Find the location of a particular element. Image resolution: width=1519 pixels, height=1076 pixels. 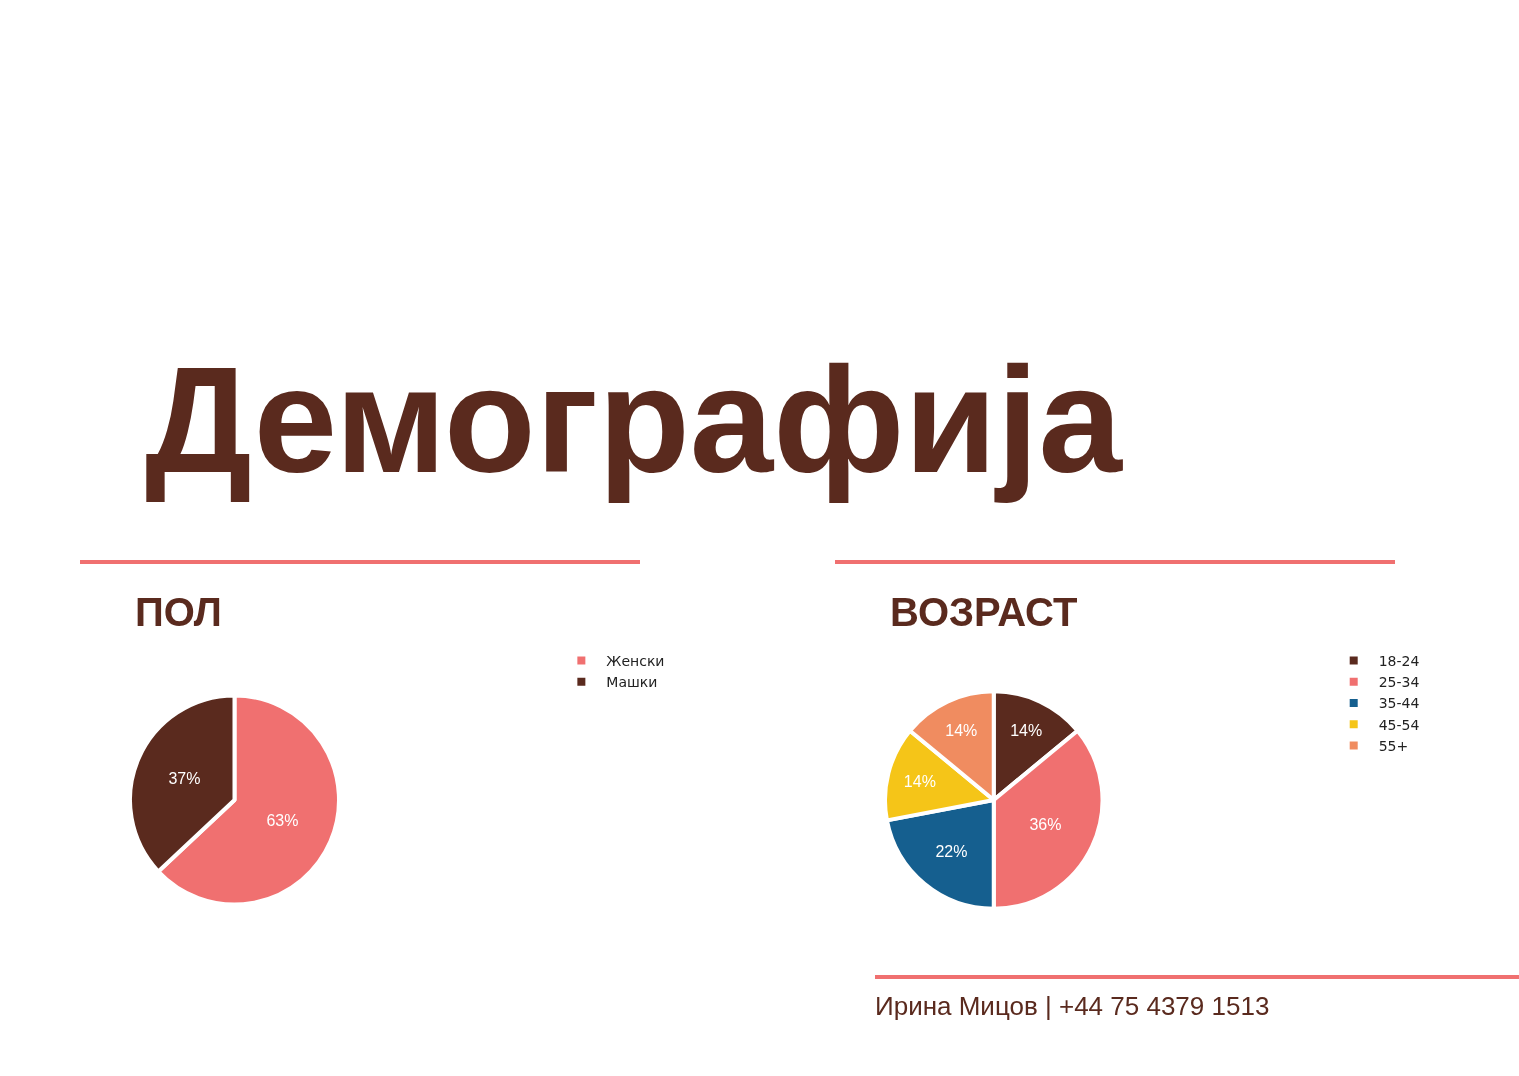

text: Ирина Мицов | +44 75 4379 1513 is located at coordinates (1197, 998).